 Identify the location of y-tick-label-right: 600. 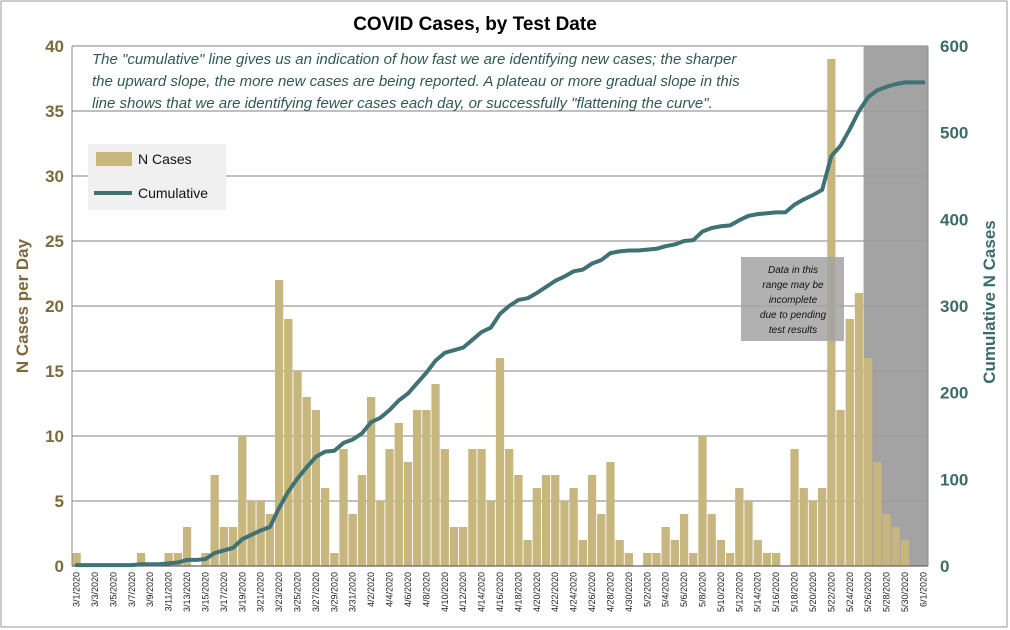
(954, 46).